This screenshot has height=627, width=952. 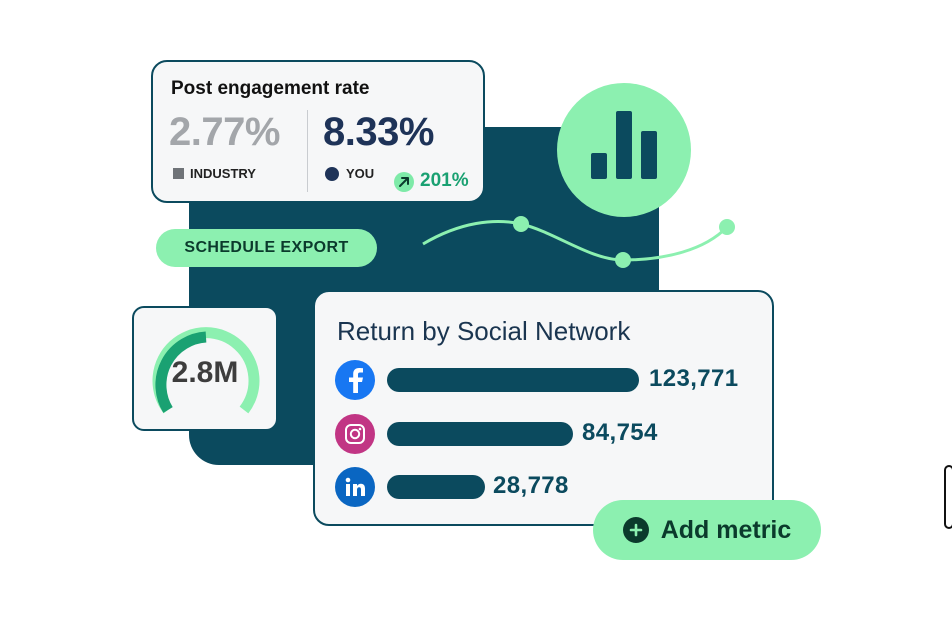 I want to click on gauge-value: 2.8M, so click(x=205, y=372).